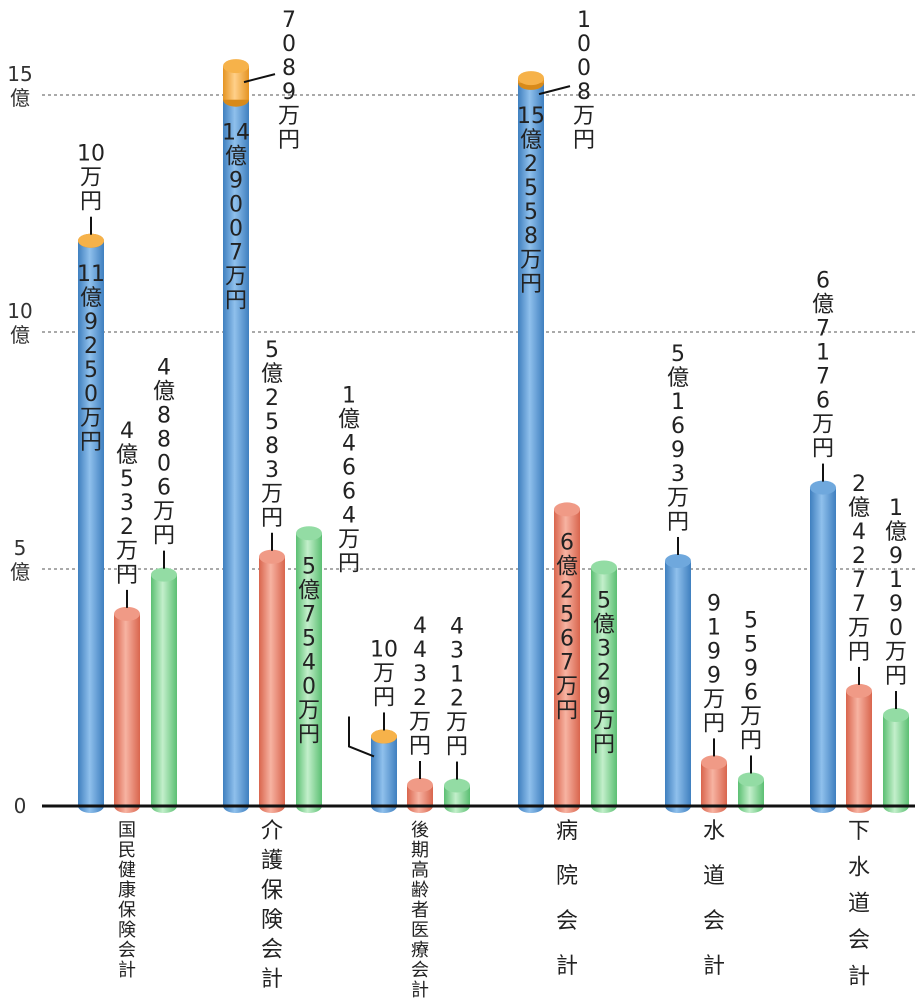 The width and height of the screenshot is (915, 999). Describe the element at coordinates (420, 890) in the screenshot. I see `category-char: 齢` at that location.